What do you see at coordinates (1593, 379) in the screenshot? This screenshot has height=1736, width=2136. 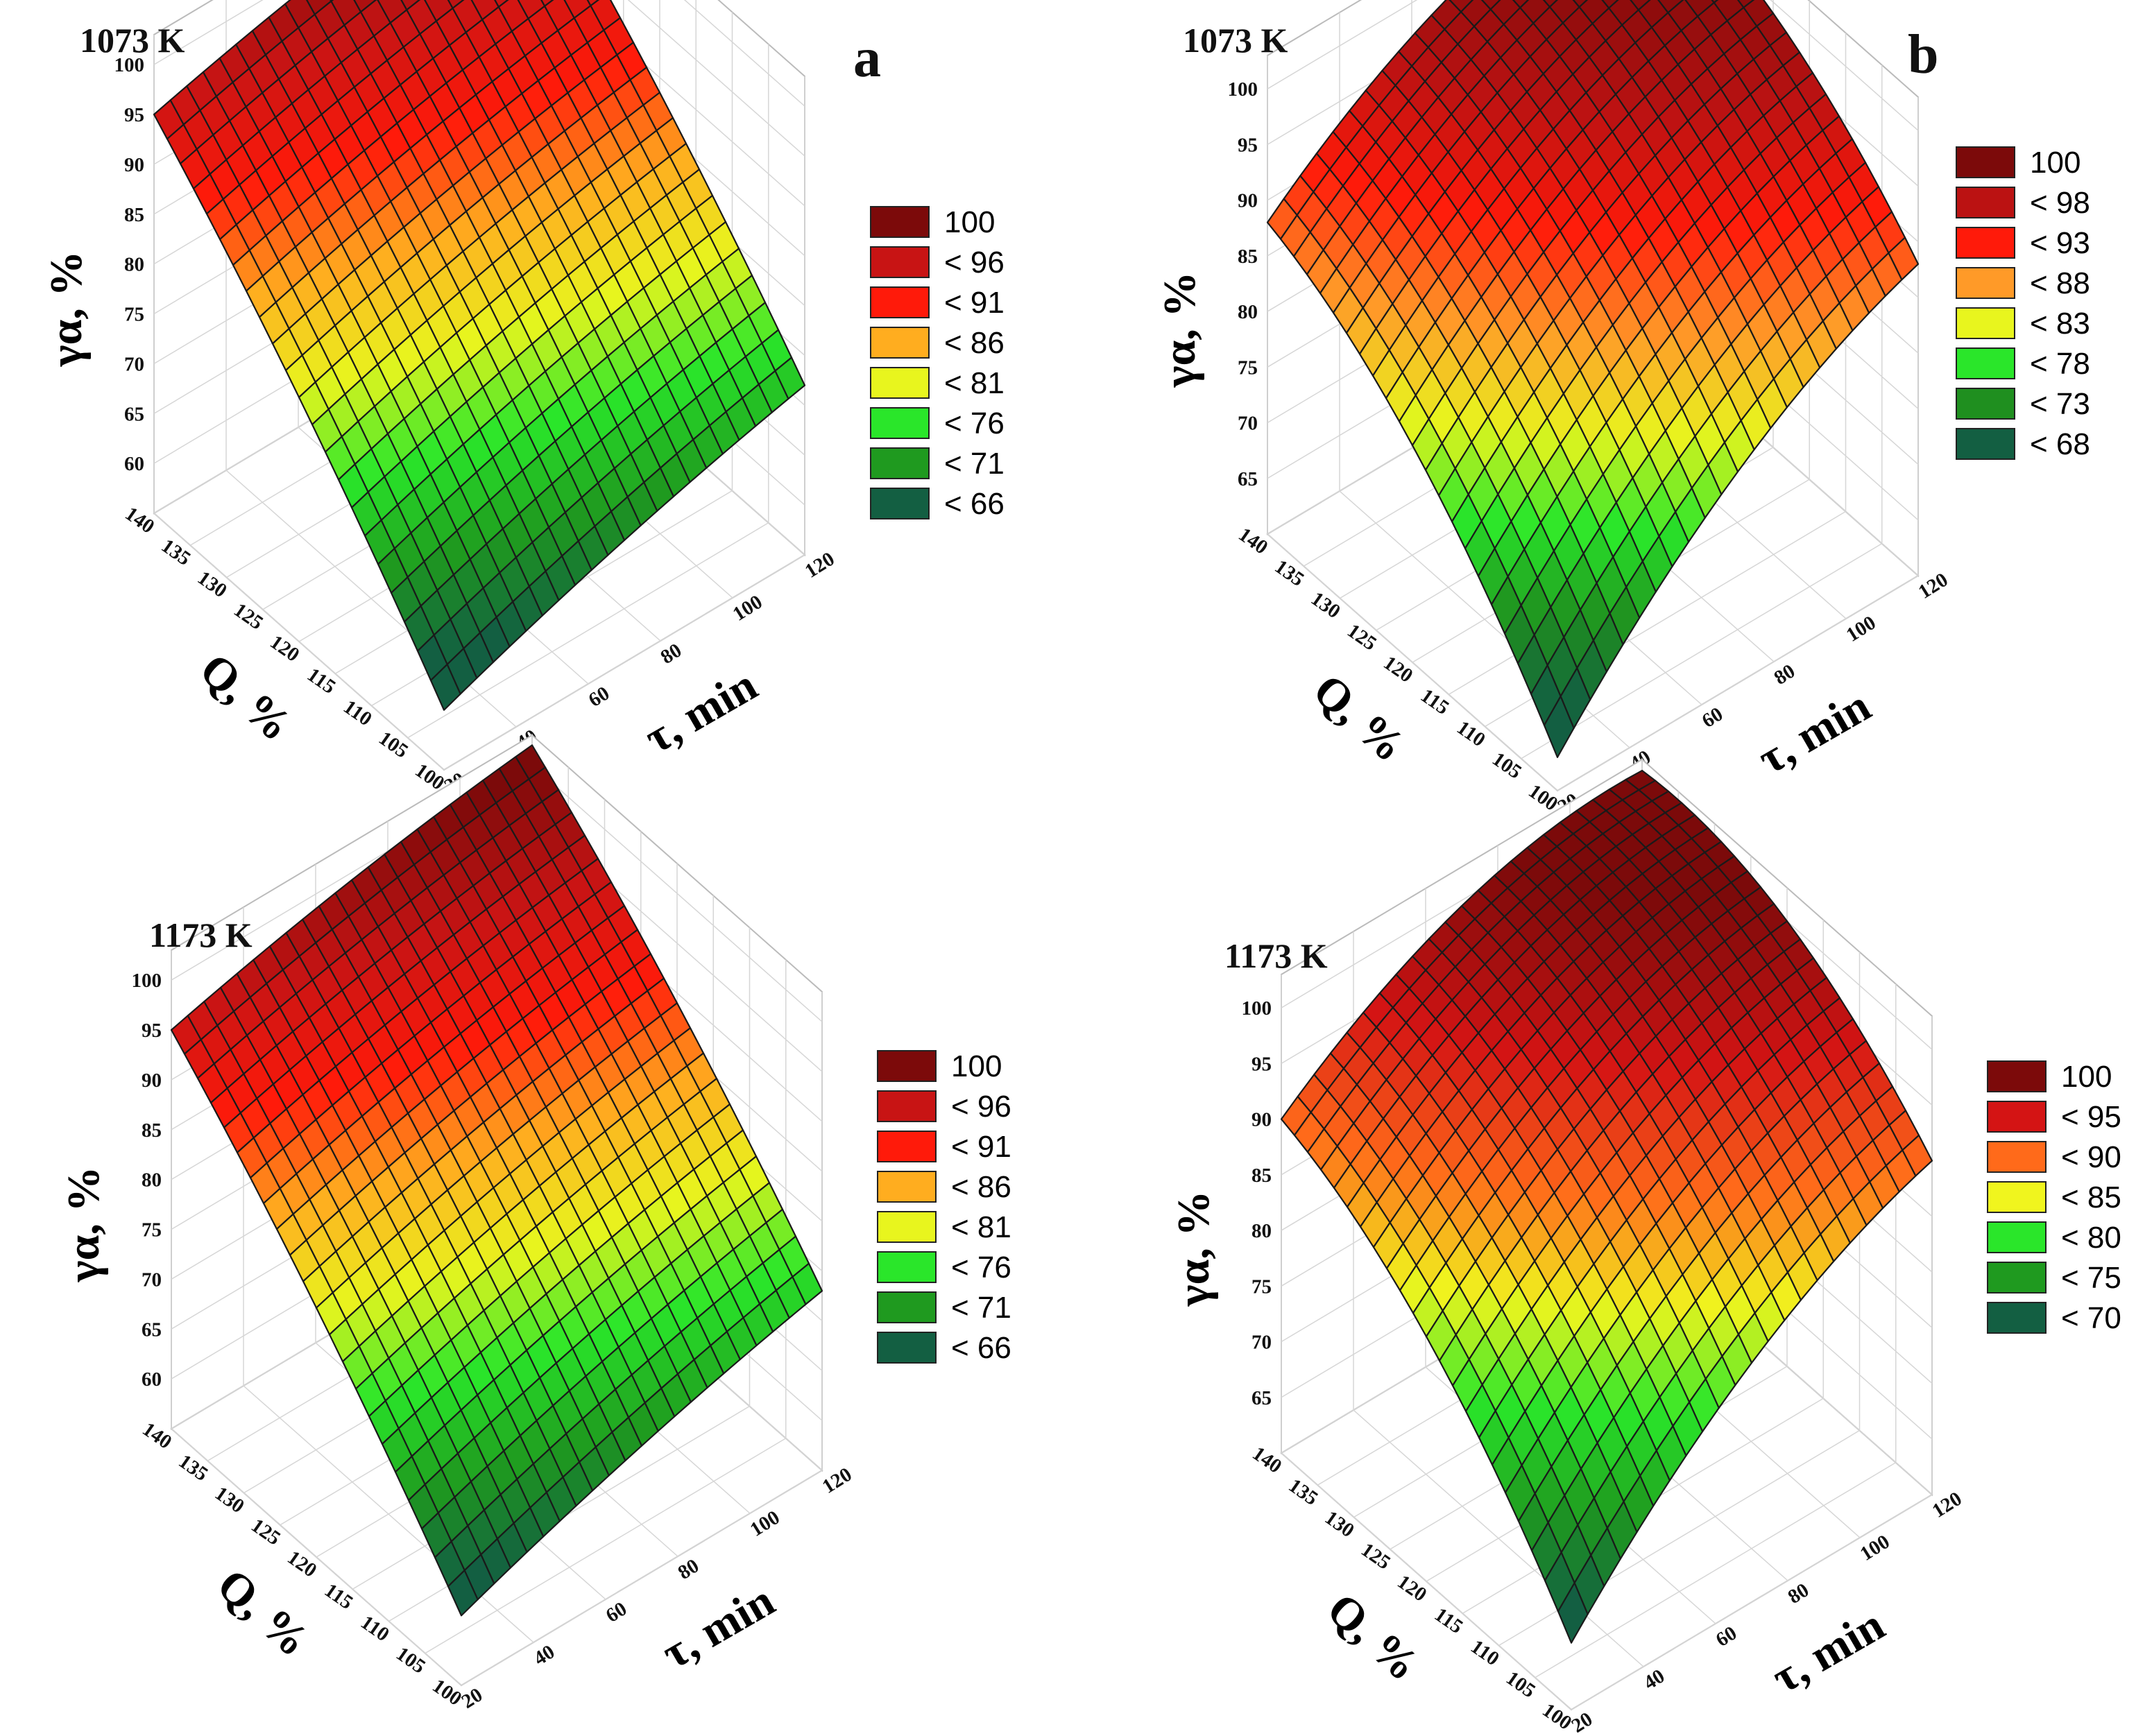 I see `surface-mesh` at bounding box center [1593, 379].